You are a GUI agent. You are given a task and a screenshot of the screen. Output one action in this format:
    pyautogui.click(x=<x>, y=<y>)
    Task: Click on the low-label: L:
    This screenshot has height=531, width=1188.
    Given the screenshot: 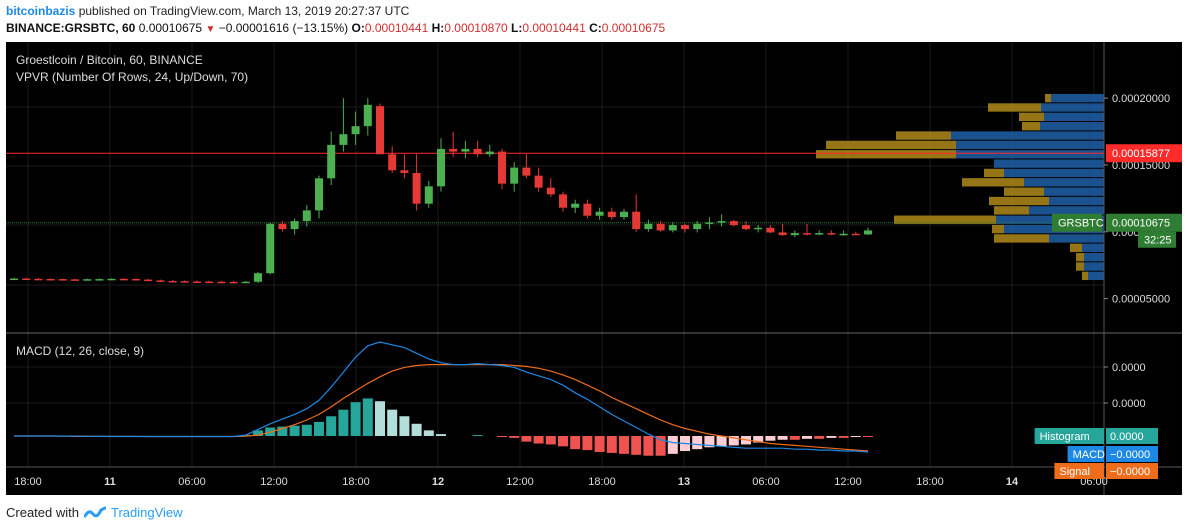 What is the action you would take?
    pyautogui.click(x=517, y=28)
    